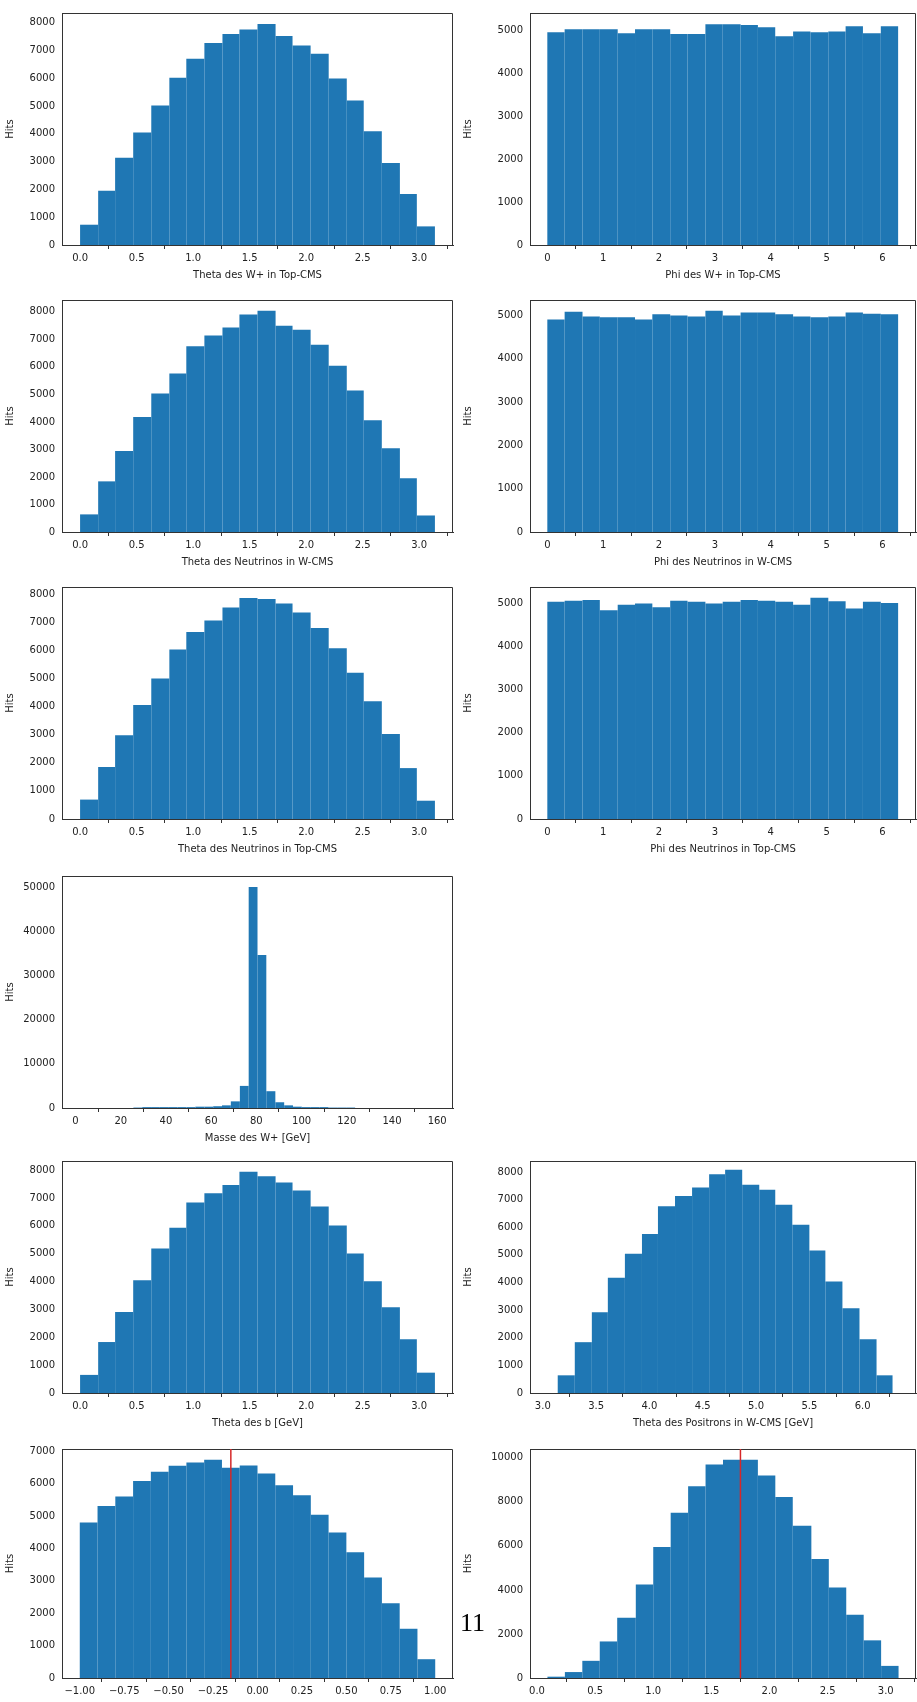  What do you see at coordinates (257, 274) in the screenshot?
I see `x-axis-title: Theta des W+ in Top-CMS` at bounding box center [257, 274].